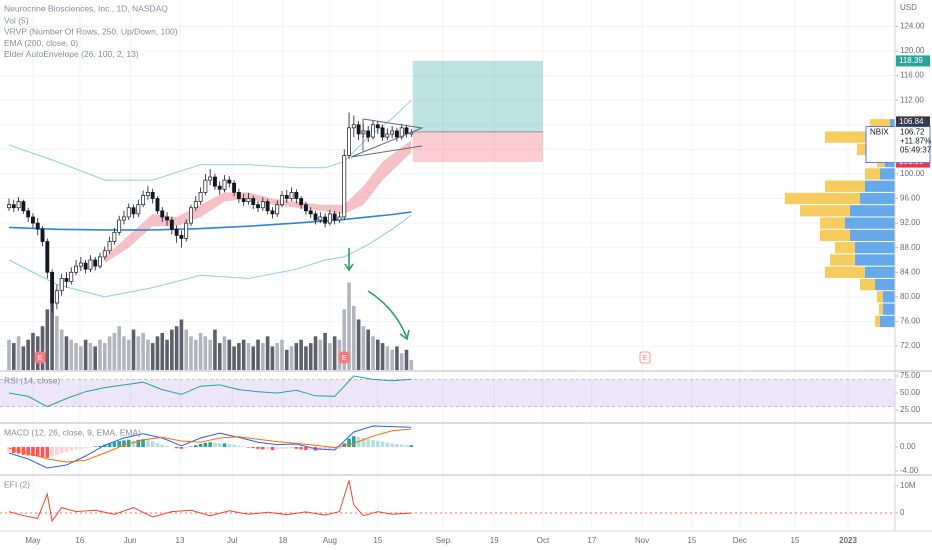  I want to click on y-tick-label: 116.00, so click(912, 75).